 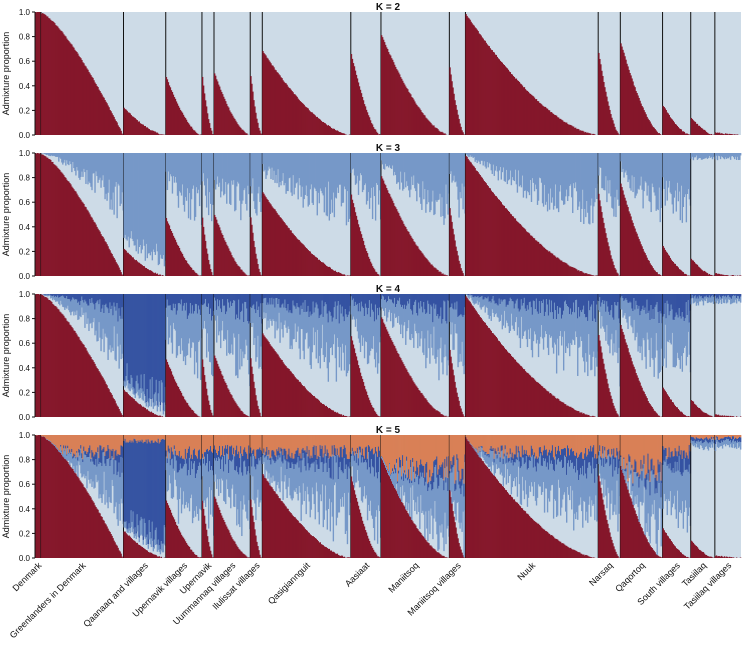 I want to click on panel-title: K = 2, so click(x=388, y=7).